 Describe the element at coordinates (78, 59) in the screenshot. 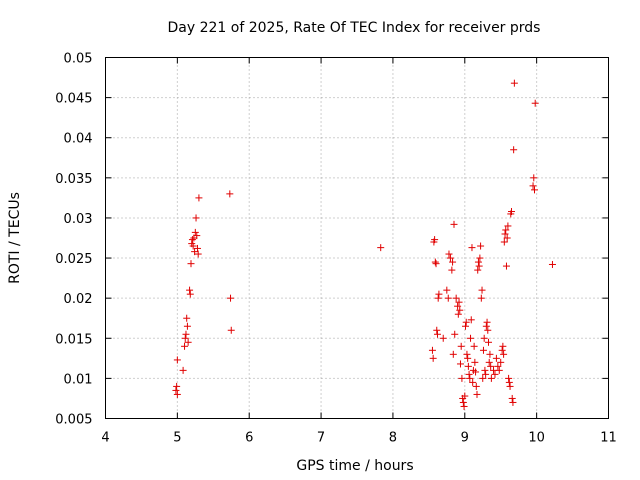

I see `y-tick-label: 0.05` at that location.